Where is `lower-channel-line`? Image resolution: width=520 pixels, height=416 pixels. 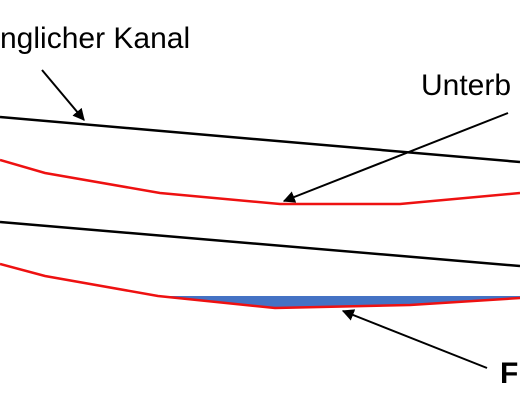 lower-channel-line is located at coordinates (260, 244).